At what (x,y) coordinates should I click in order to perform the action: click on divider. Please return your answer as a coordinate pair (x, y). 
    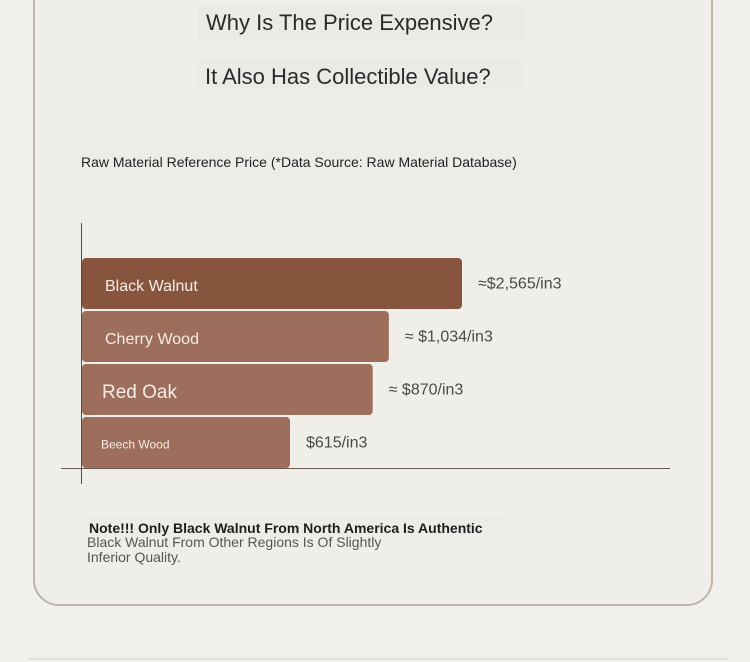
    Looking at the image, I should click on (378, 659).